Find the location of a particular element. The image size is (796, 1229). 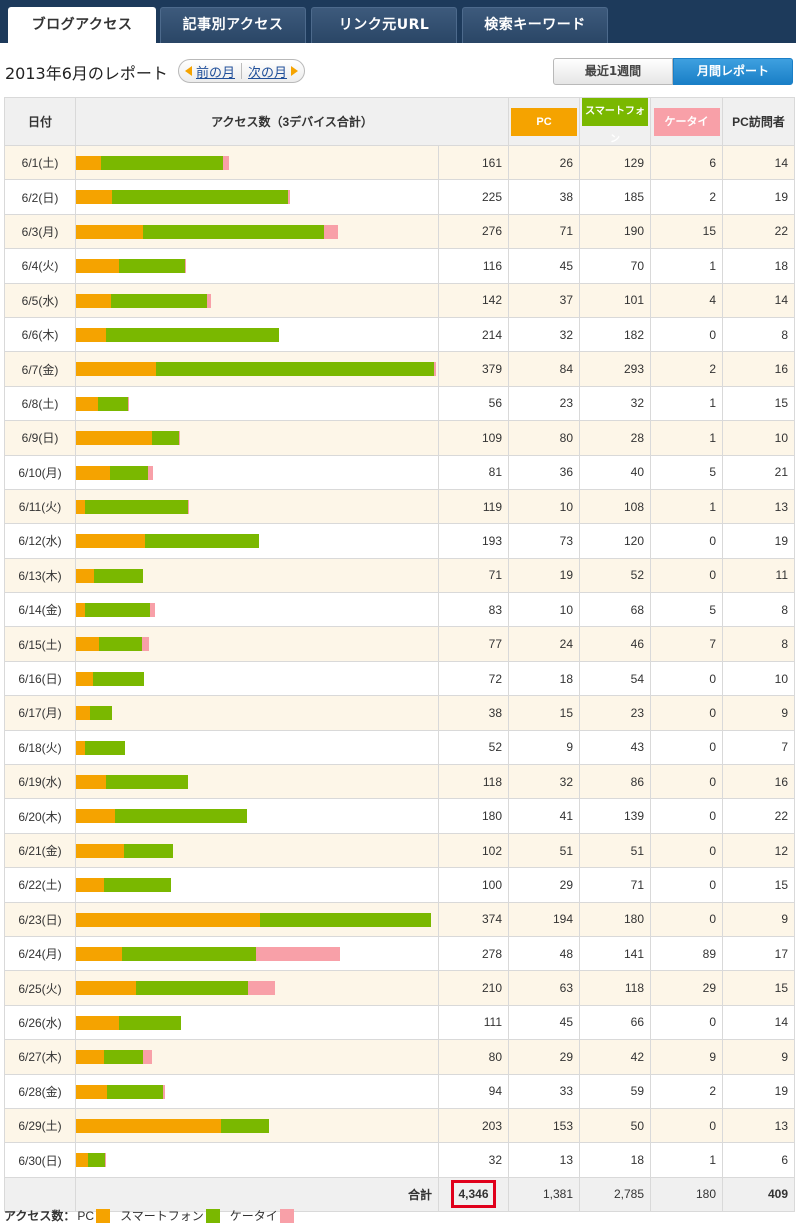

row-date: 6/11(火) is located at coordinates (40, 506).